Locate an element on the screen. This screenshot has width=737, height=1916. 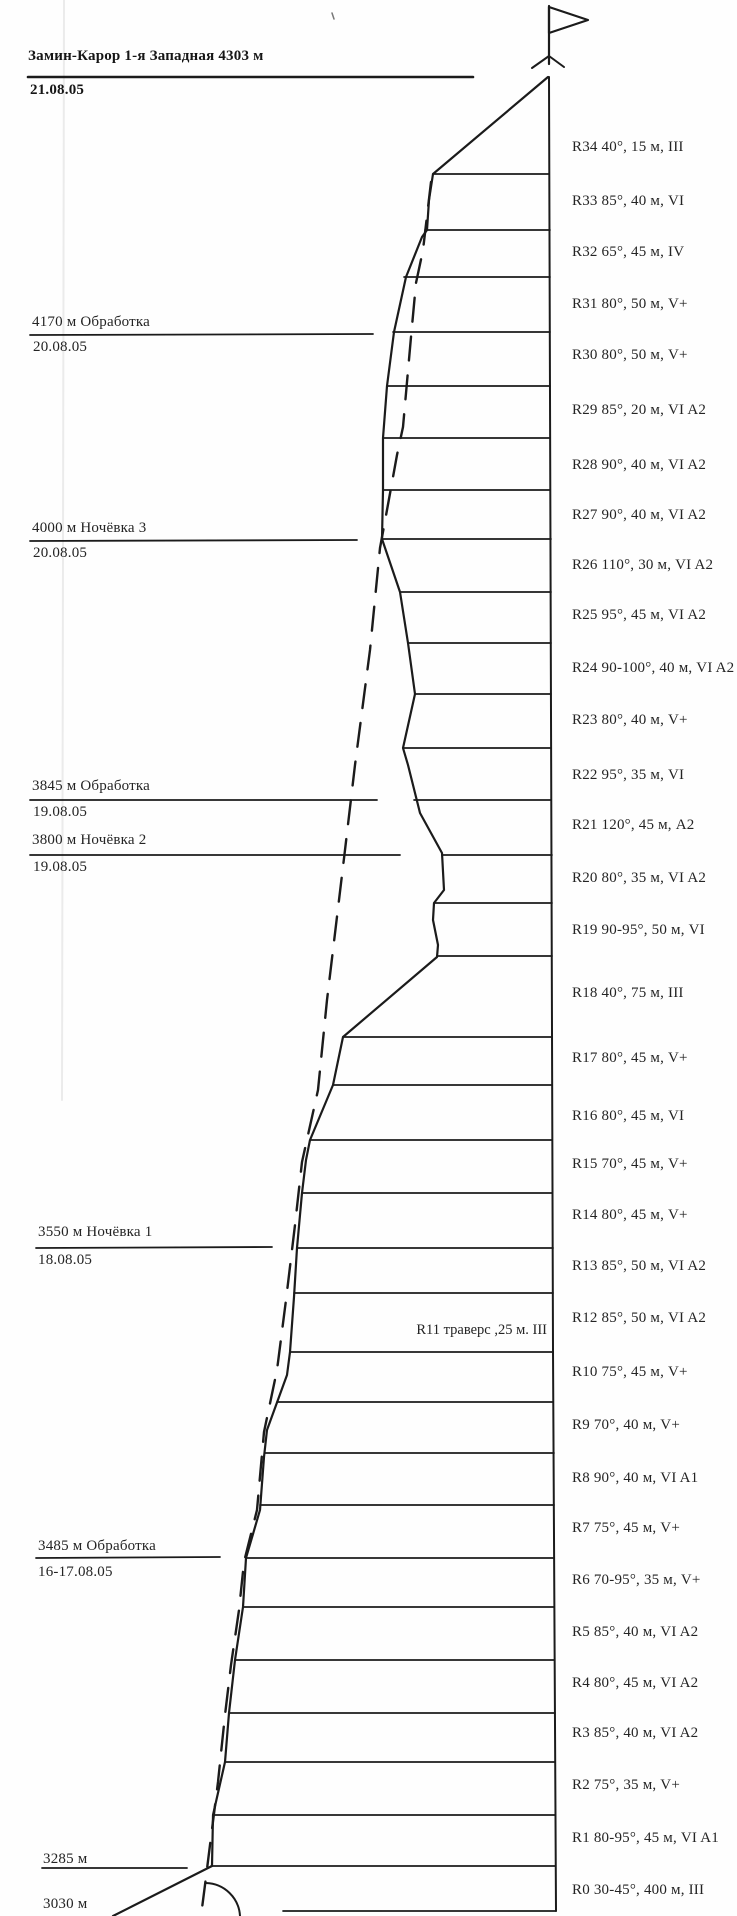
pitch-label-r19: R19 90-95°, 50 м, VI is located at coordinates (638, 930).